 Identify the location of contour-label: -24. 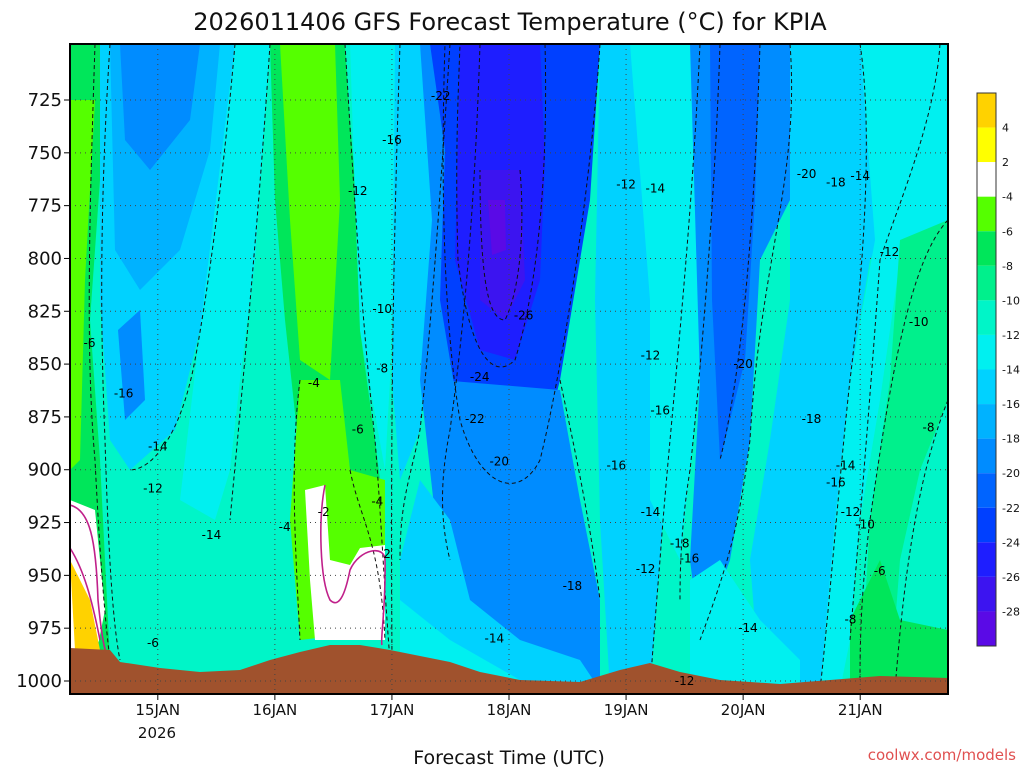
(480, 377).